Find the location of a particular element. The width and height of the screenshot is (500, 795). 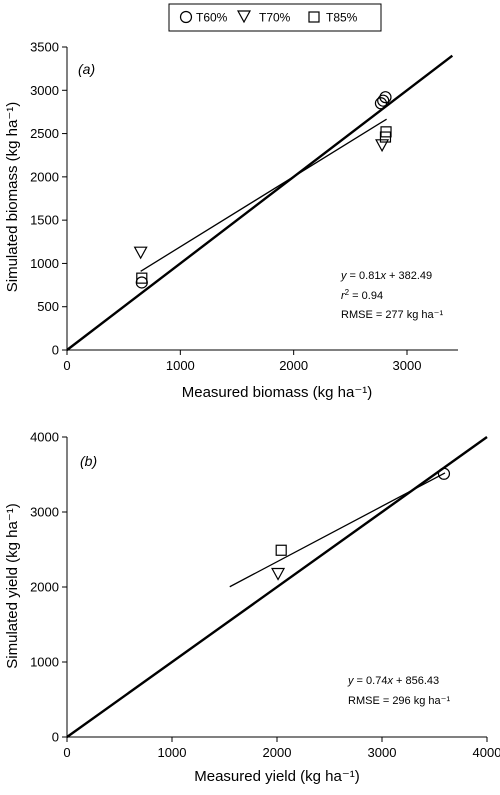

panel-b-y-tick-label: 1000 is located at coordinates (44, 662).